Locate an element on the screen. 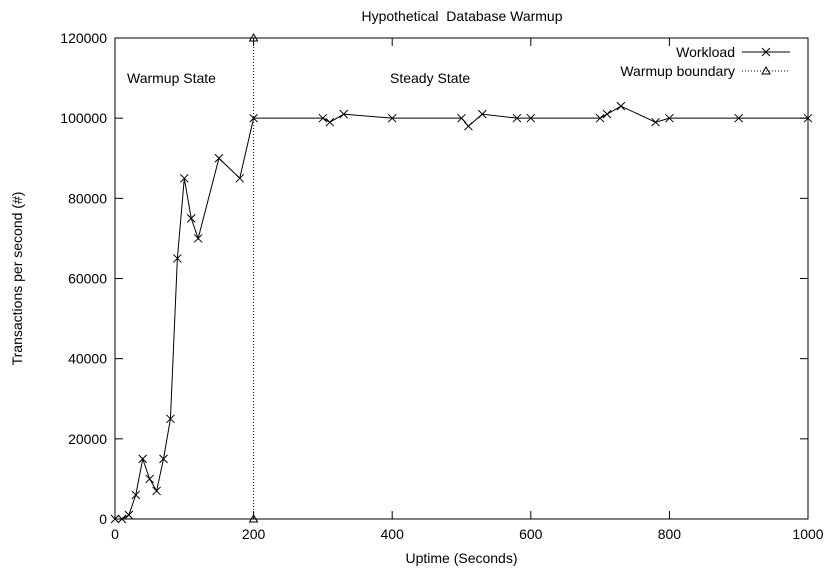 This screenshot has width=827, height=573. legend-marker-warmup-boundary is located at coordinates (766, 70).